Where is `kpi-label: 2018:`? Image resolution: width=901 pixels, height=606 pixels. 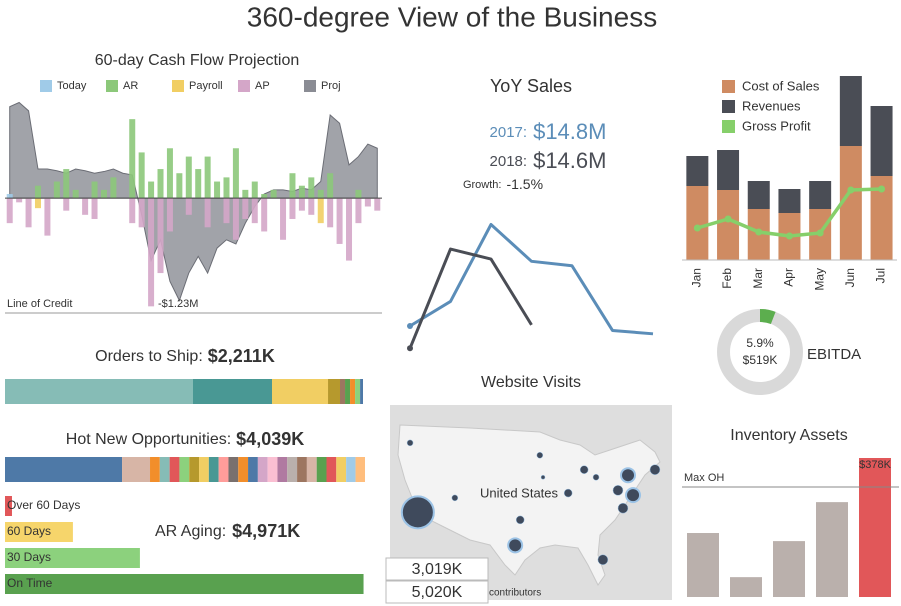
kpi-label: 2018: is located at coordinates (509, 161).